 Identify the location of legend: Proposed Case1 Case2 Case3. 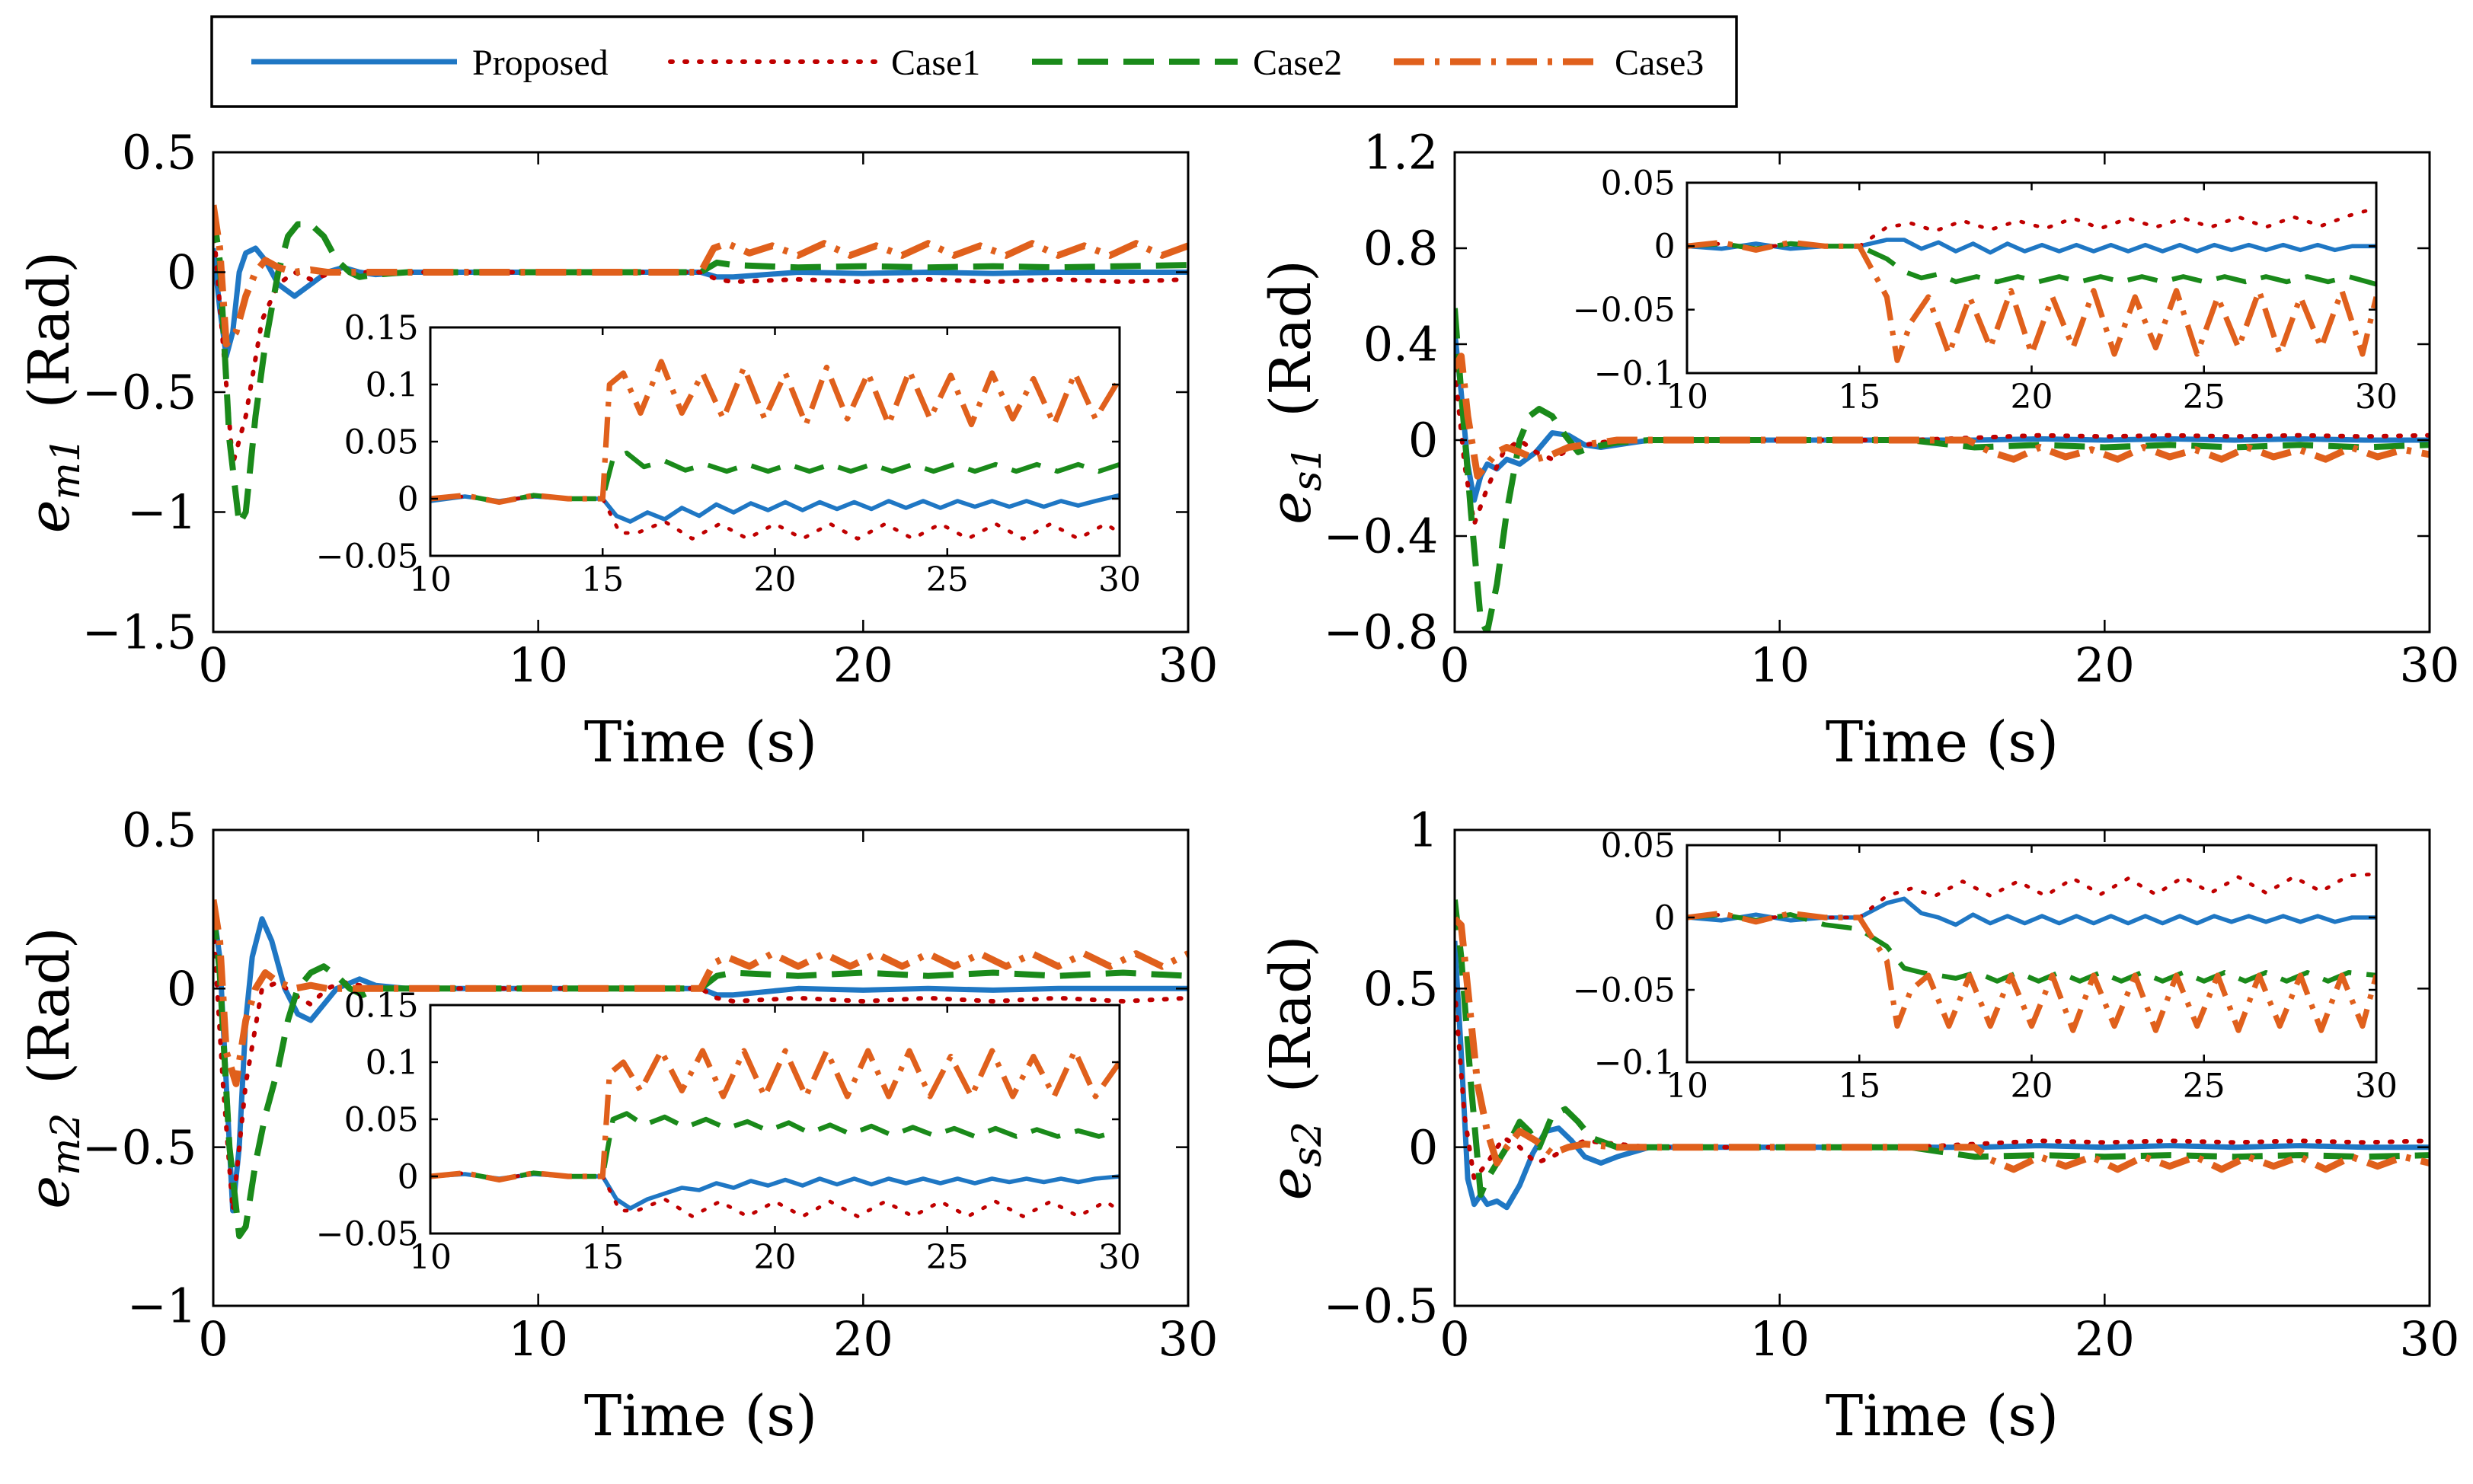
(974, 61).